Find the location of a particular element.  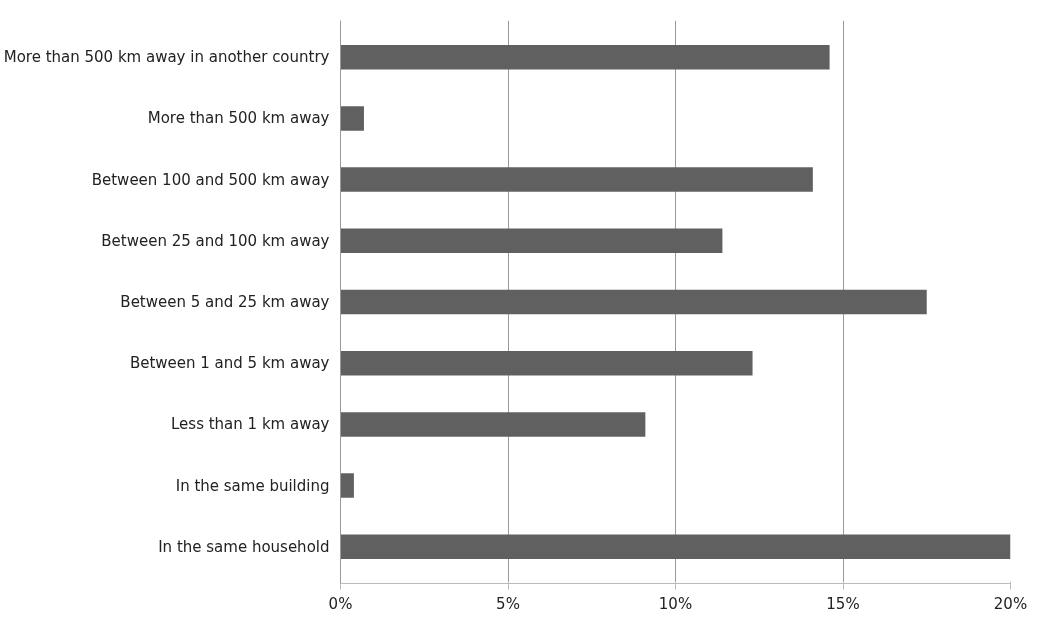

y-tick-label: Between 1 and 5 km away is located at coordinates (229, 363).